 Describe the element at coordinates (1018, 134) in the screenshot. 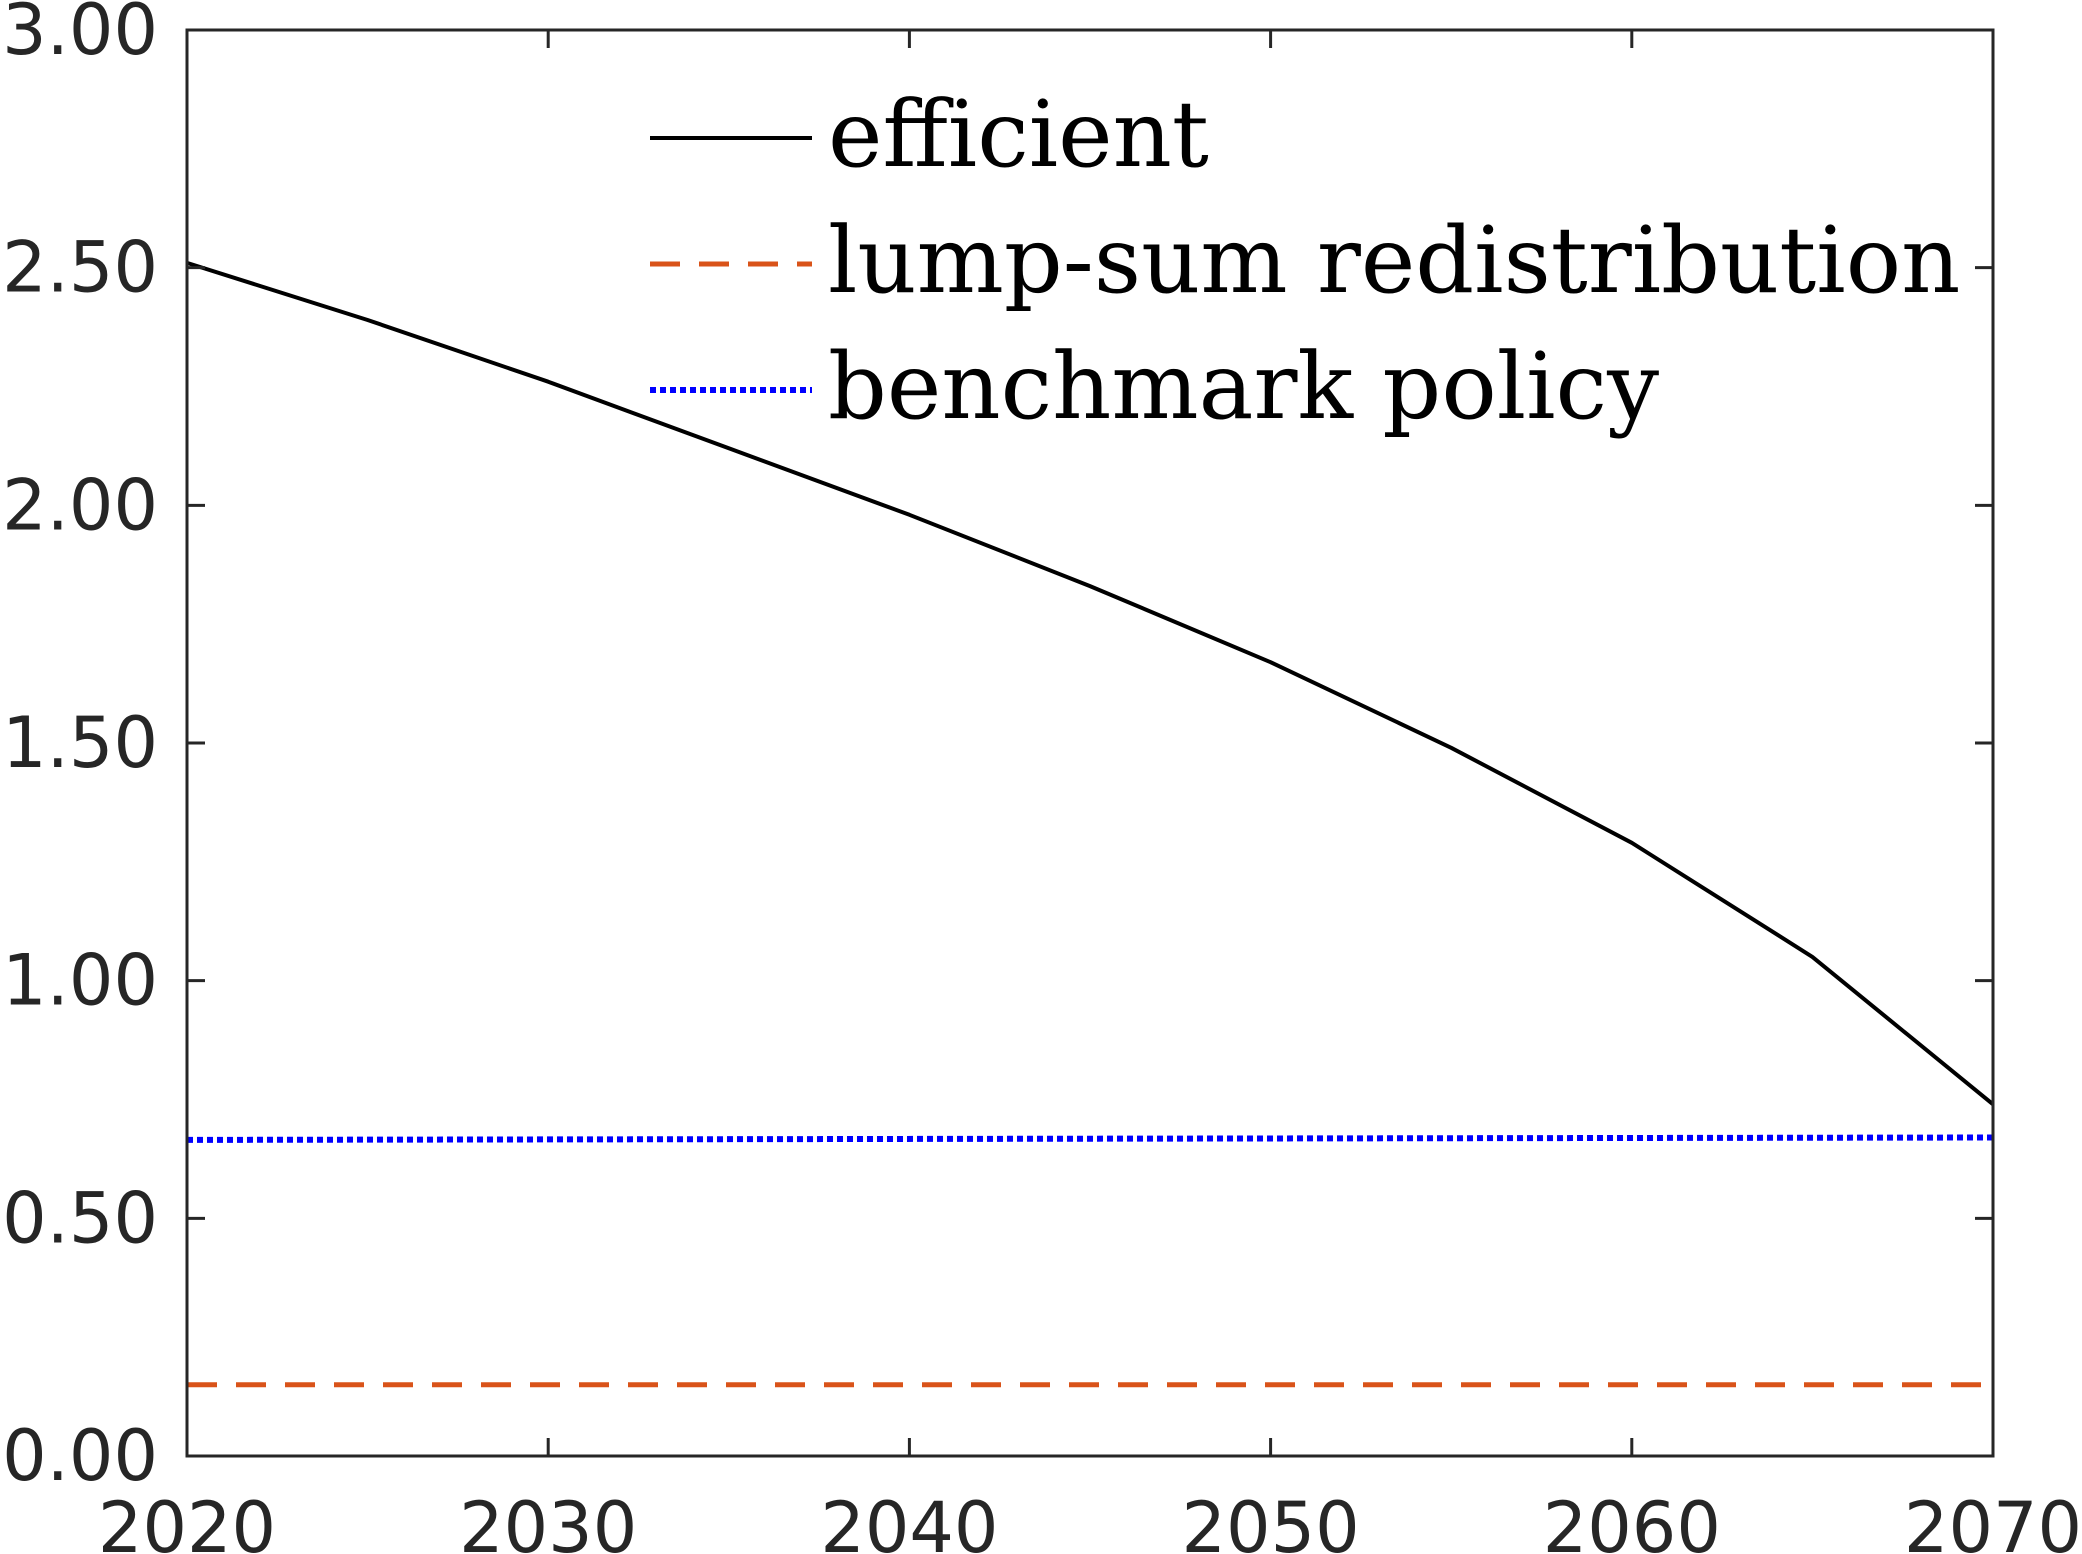

I see `legend-label-0: efficient` at that location.